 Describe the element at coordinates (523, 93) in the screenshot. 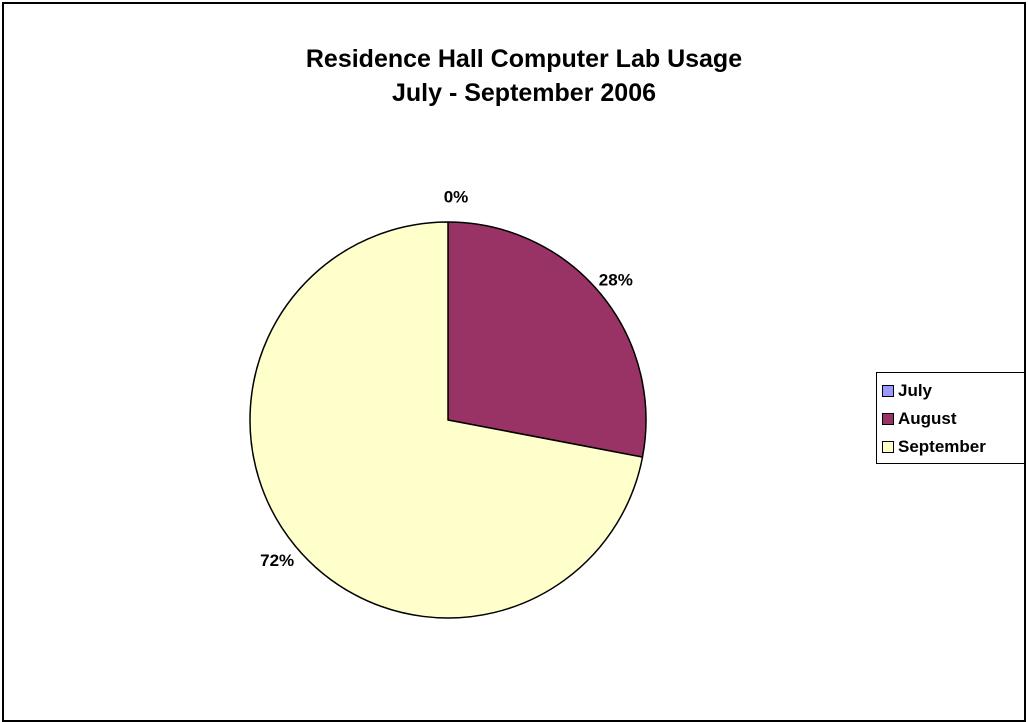

I see `chart-title-line-2: July - September 2006` at that location.